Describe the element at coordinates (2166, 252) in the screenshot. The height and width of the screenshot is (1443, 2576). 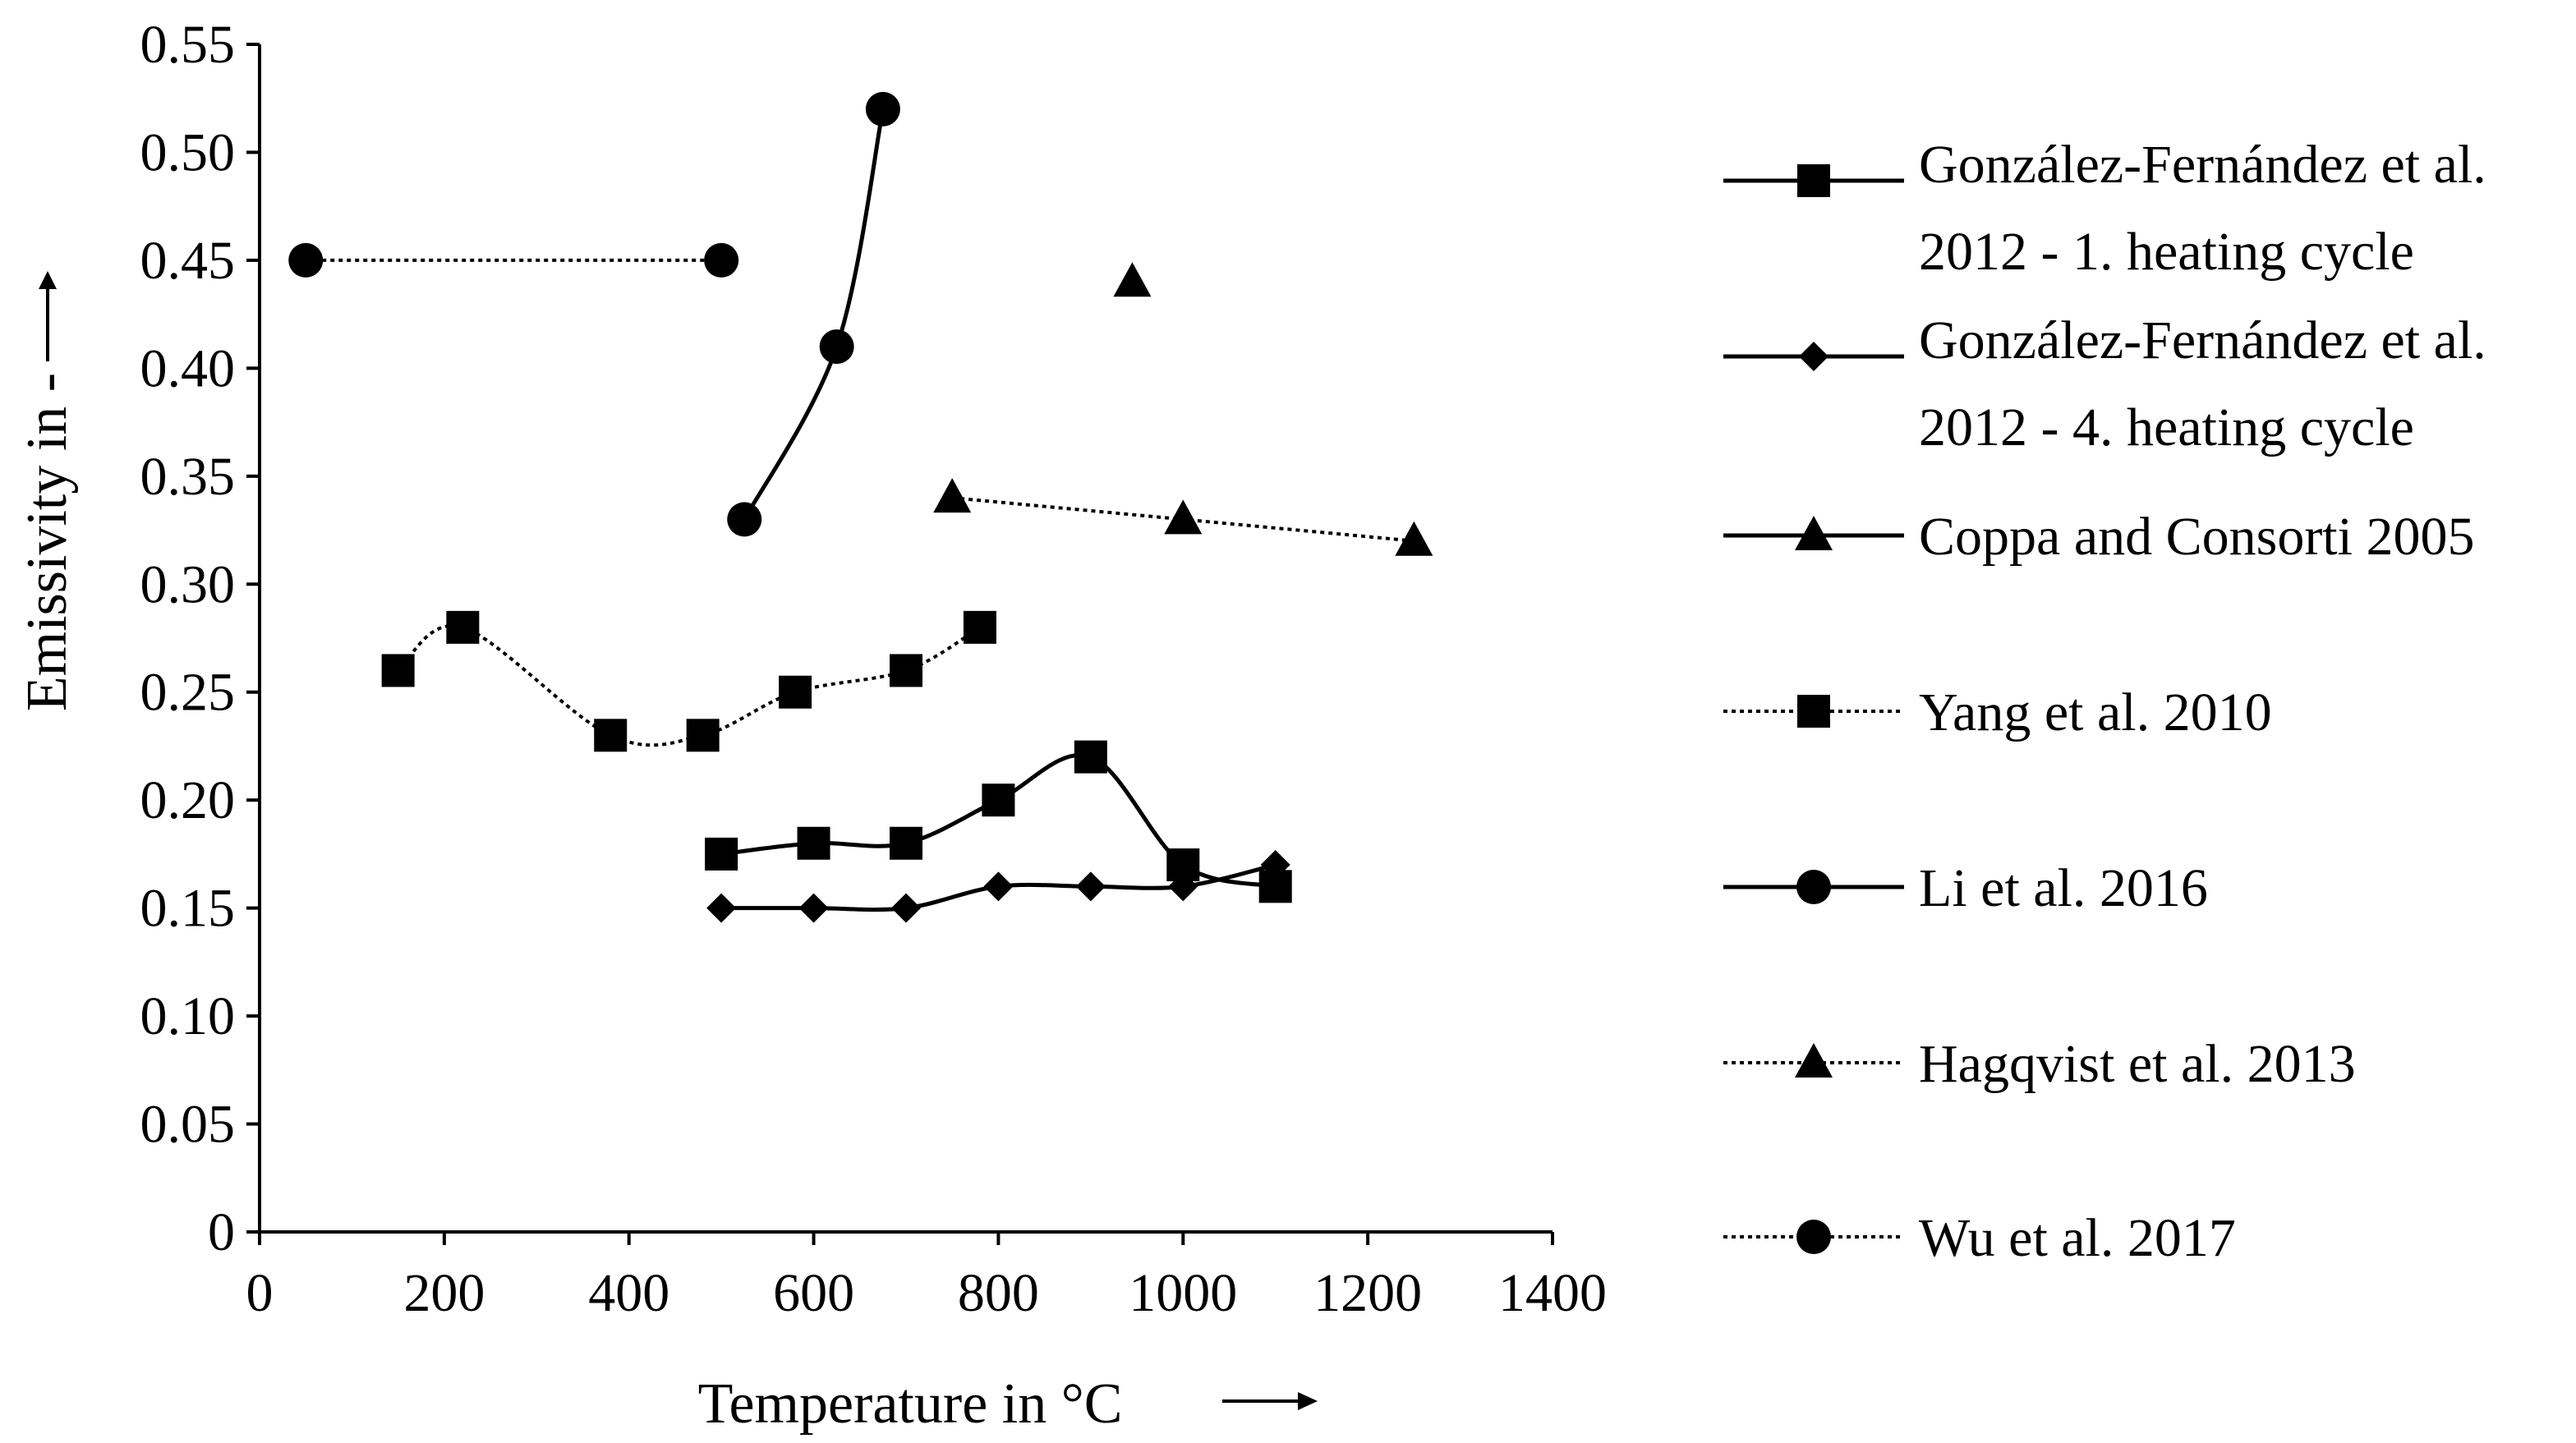
I see `legend-label: 2012 - 1. heating cycle` at that location.